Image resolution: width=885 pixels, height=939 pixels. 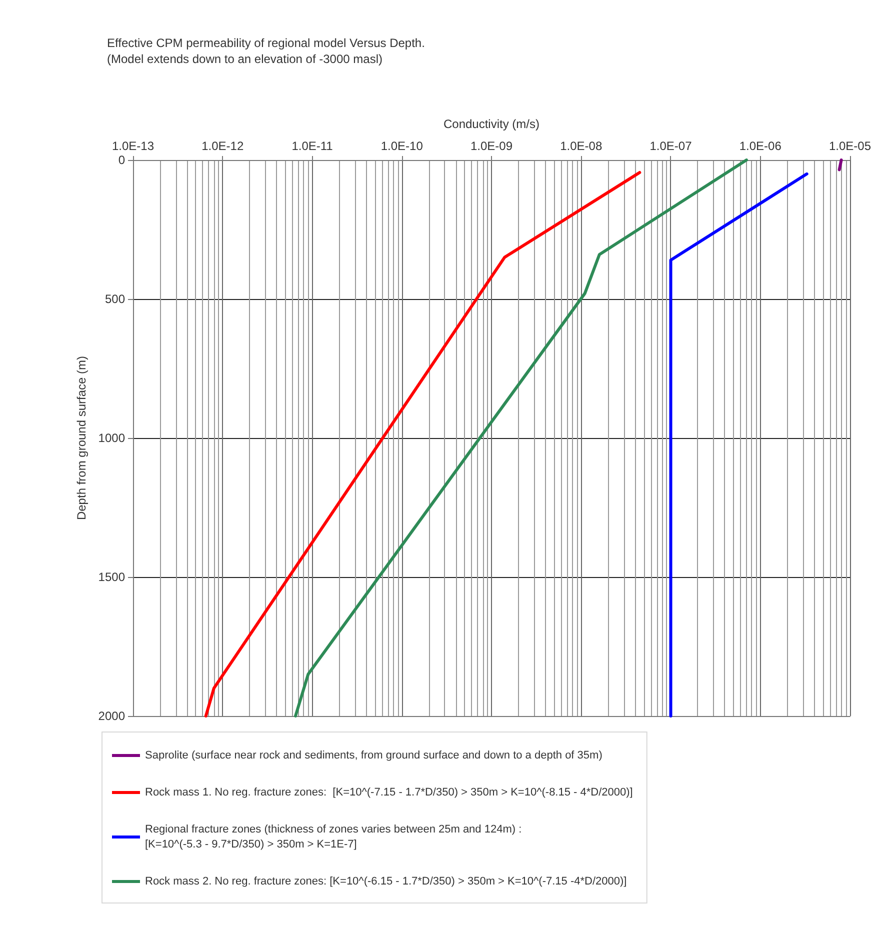 What do you see at coordinates (333, 837) in the screenshot?
I see `legend-label: Regional fracture zones (thickness of zones varies between 25m and 124m) : [K=10^(-5.3 - 9.7*D/350) > 350m > K=1E-7]` at bounding box center [333, 837].